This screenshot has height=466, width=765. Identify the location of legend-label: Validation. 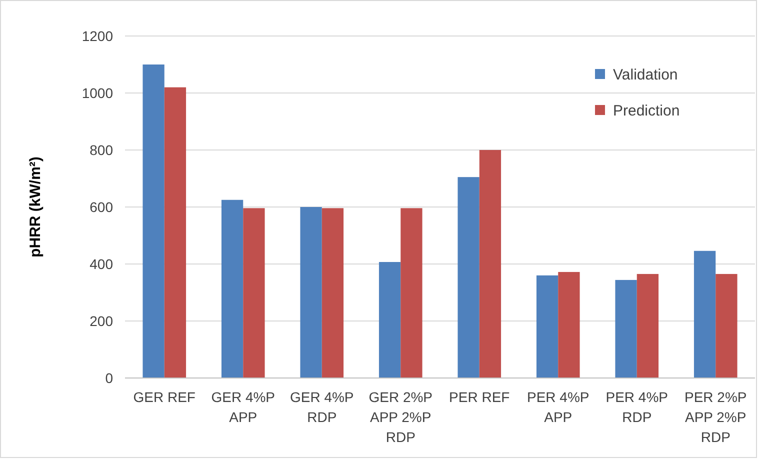
(645, 75).